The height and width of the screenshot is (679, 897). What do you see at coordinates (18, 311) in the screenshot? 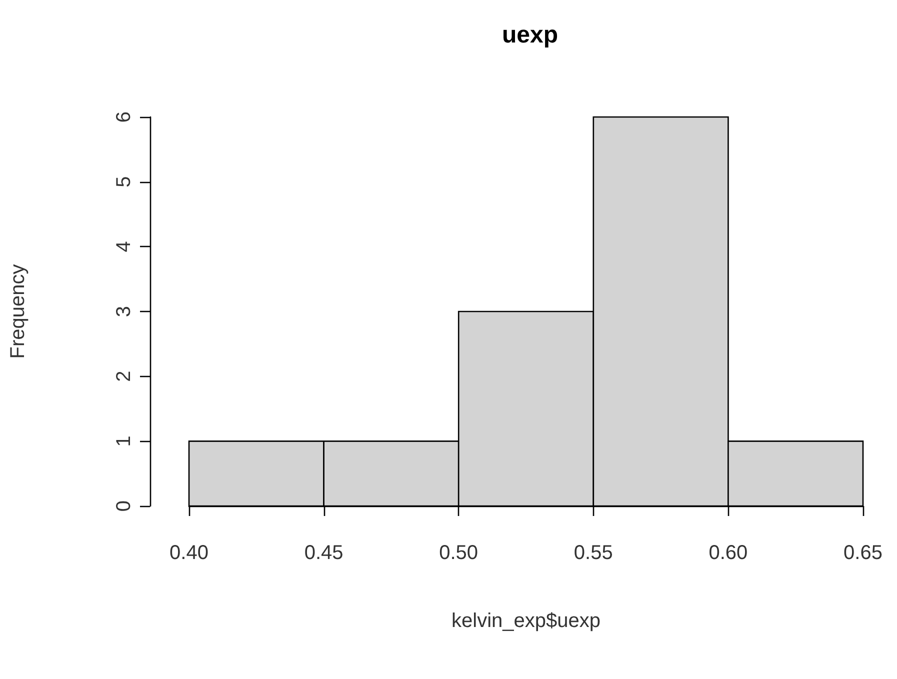
I see `y-axis-title: Frequency` at bounding box center [18, 311].